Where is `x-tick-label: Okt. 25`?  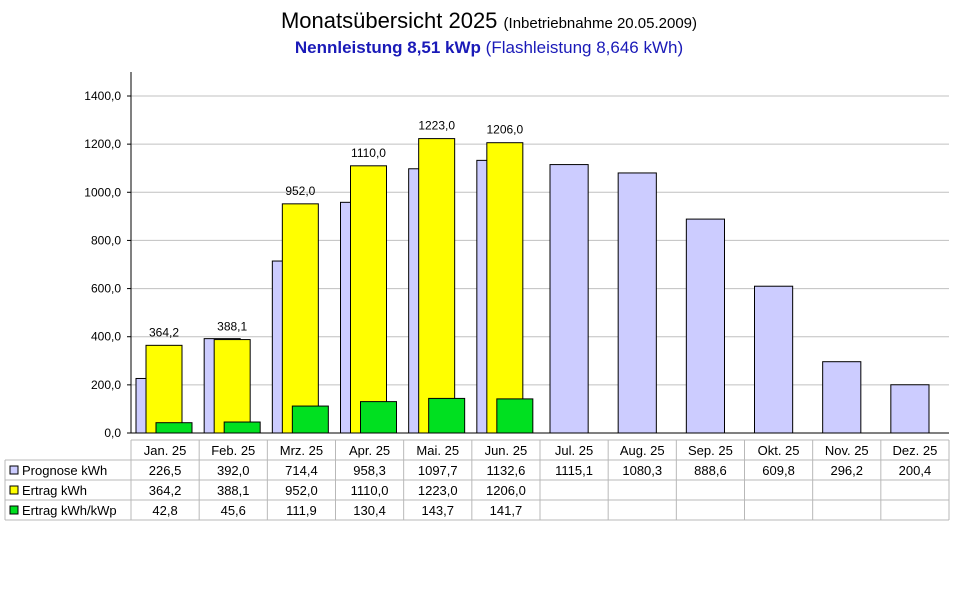 x-tick-label: Okt. 25 is located at coordinates (779, 450).